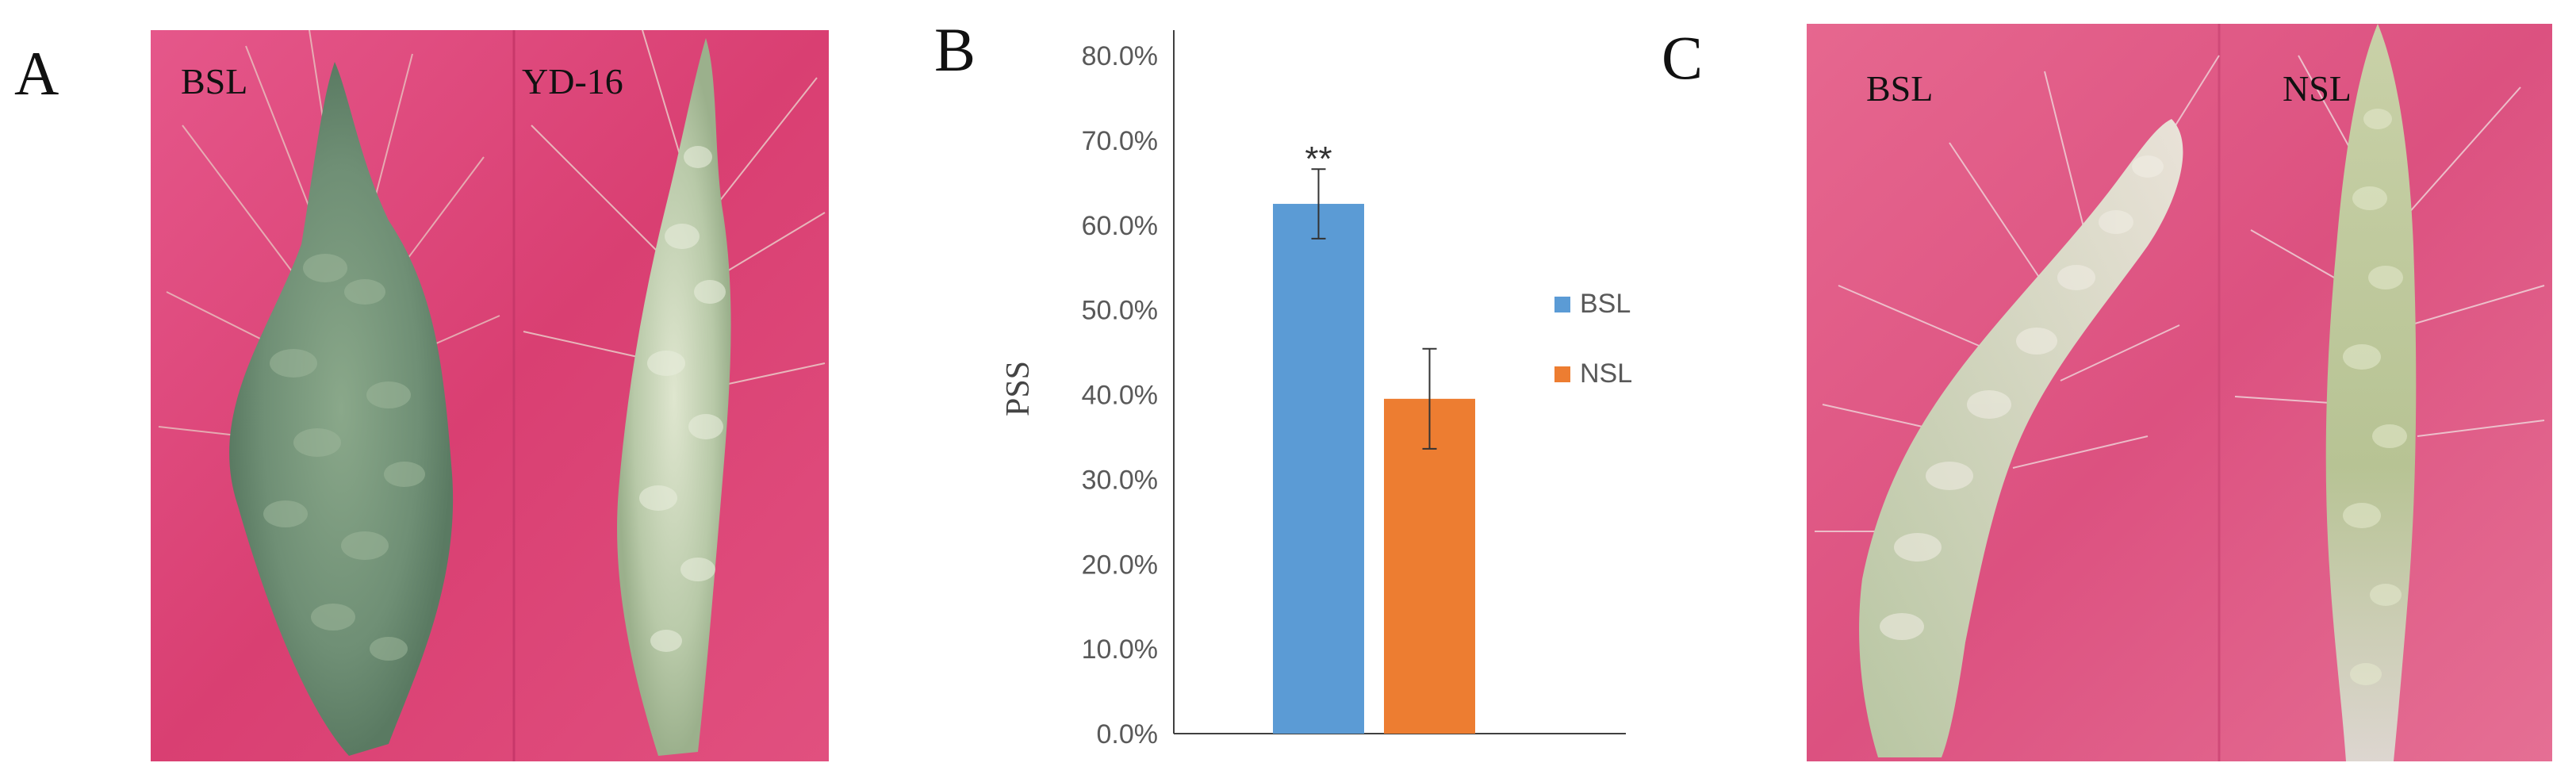 The height and width of the screenshot is (782, 2576). Describe the element at coordinates (1120, 565) in the screenshot. I see `y-tick-label: 20.0%` at that location.